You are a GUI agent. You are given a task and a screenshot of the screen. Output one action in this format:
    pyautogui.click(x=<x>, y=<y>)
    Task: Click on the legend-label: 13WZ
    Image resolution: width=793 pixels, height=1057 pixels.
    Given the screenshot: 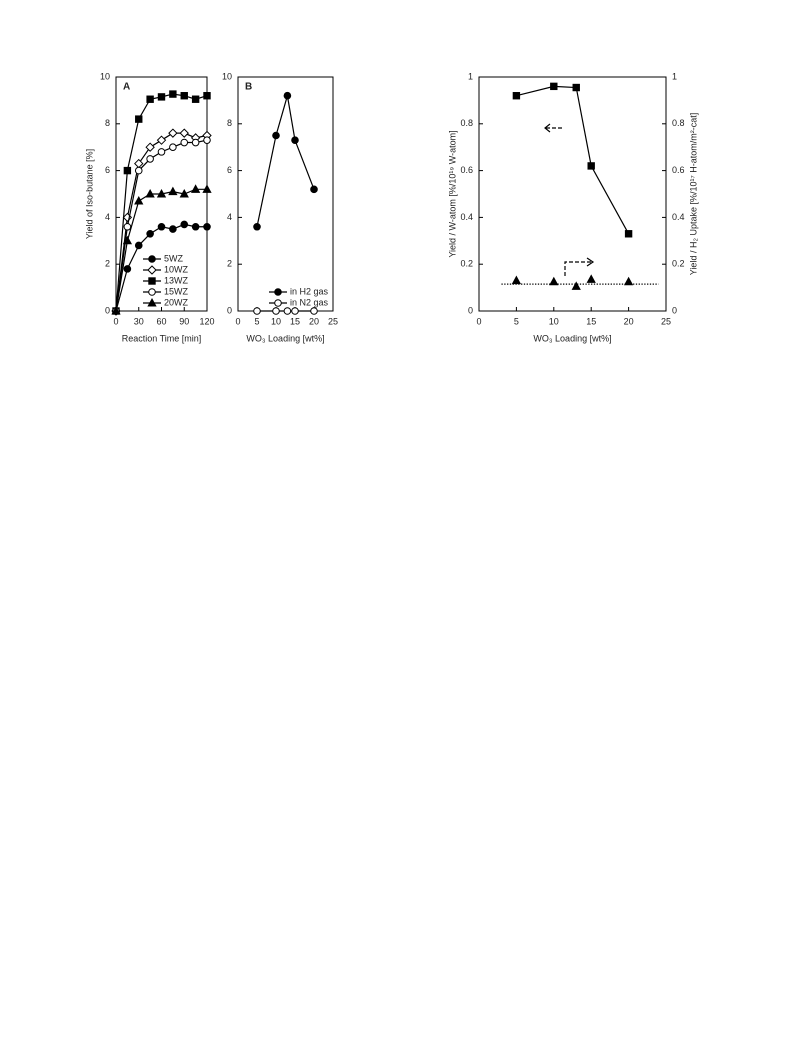 What is the action you would take?
    pyautogui.click(x=176, y=280)
    